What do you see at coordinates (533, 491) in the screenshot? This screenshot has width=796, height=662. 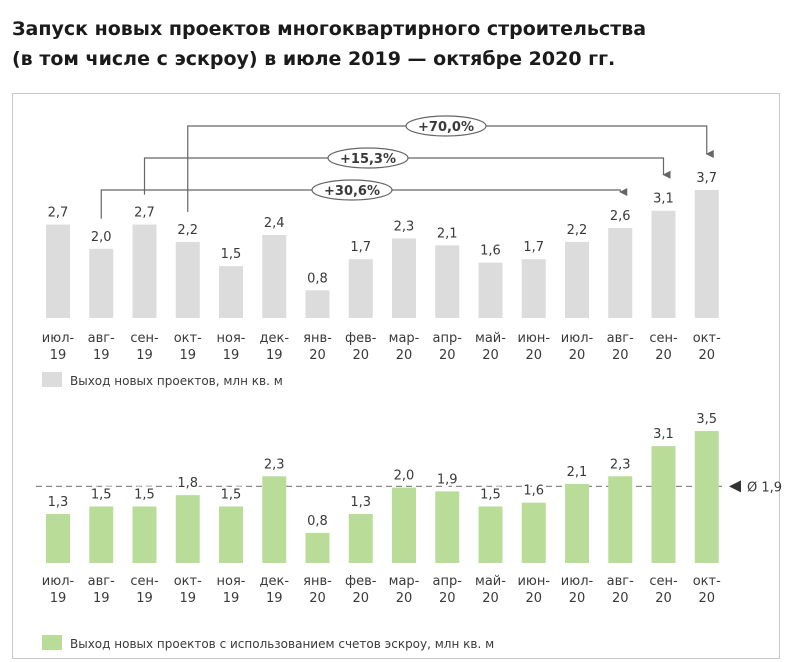 I see `bottom-value-label: 1,6` at bounding box center [533, 491].